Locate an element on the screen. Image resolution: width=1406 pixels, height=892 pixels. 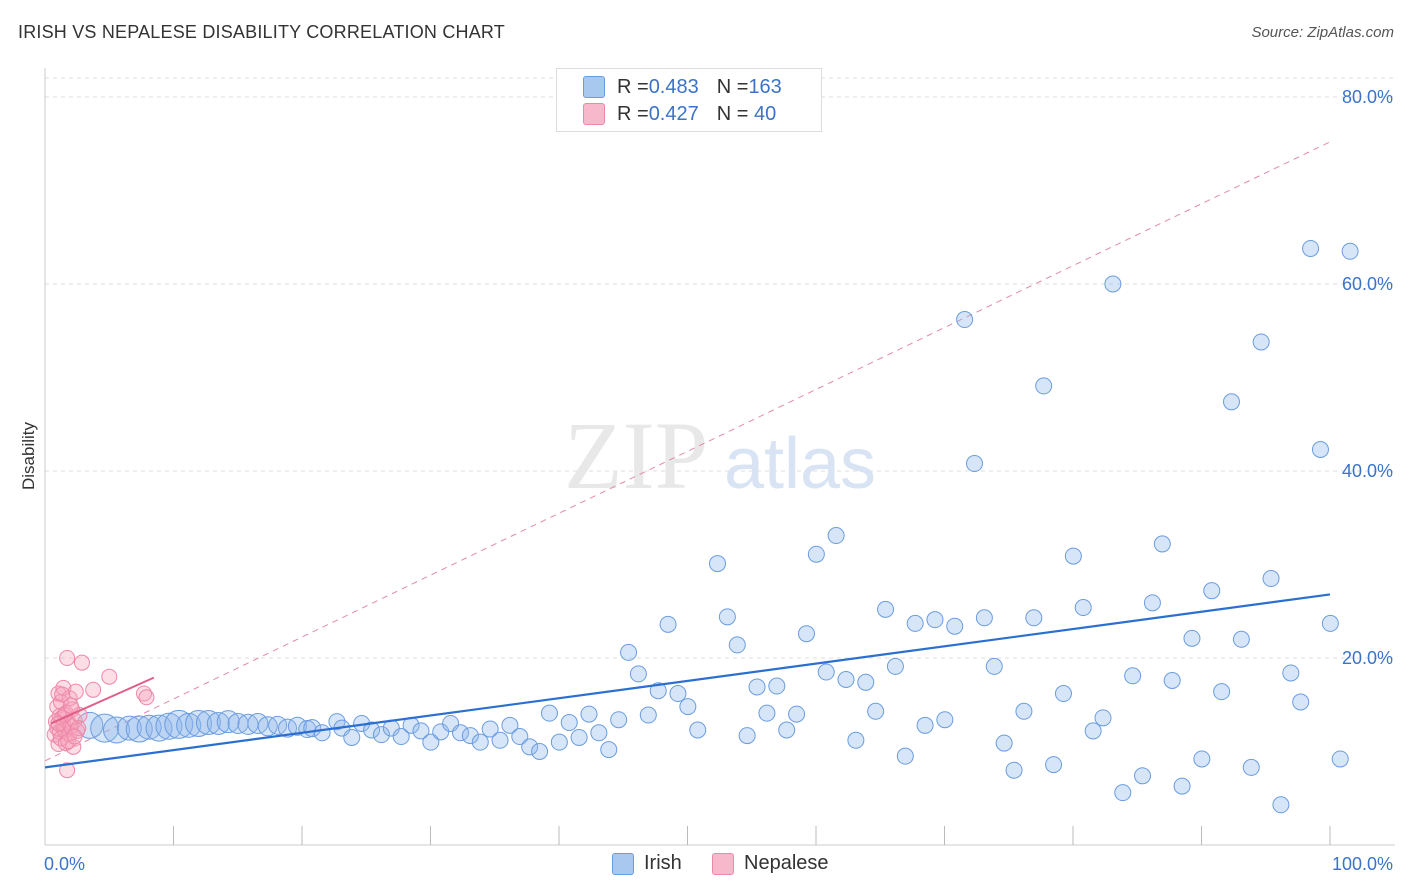
y-tick-label: 20.0% is located at coordinates (1367, 658).